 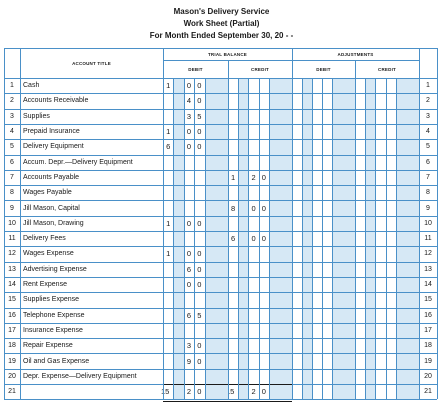 I want to click on row-number-right: 12, so click(x=428, y=254).